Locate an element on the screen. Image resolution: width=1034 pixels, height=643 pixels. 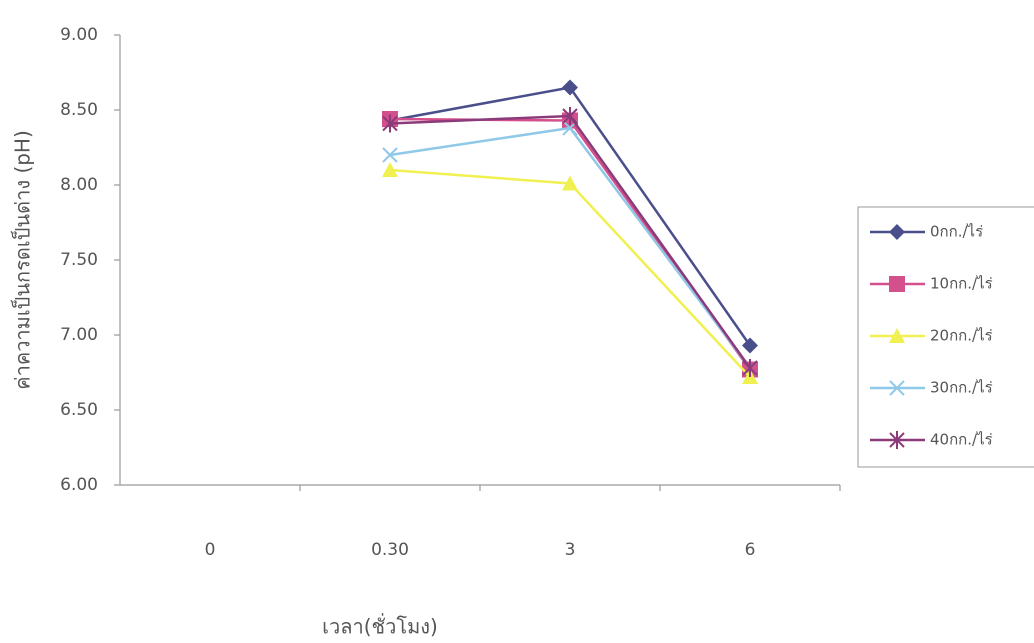
legend-label: 10กก./ไร่ is located at coordinates (961, 284).